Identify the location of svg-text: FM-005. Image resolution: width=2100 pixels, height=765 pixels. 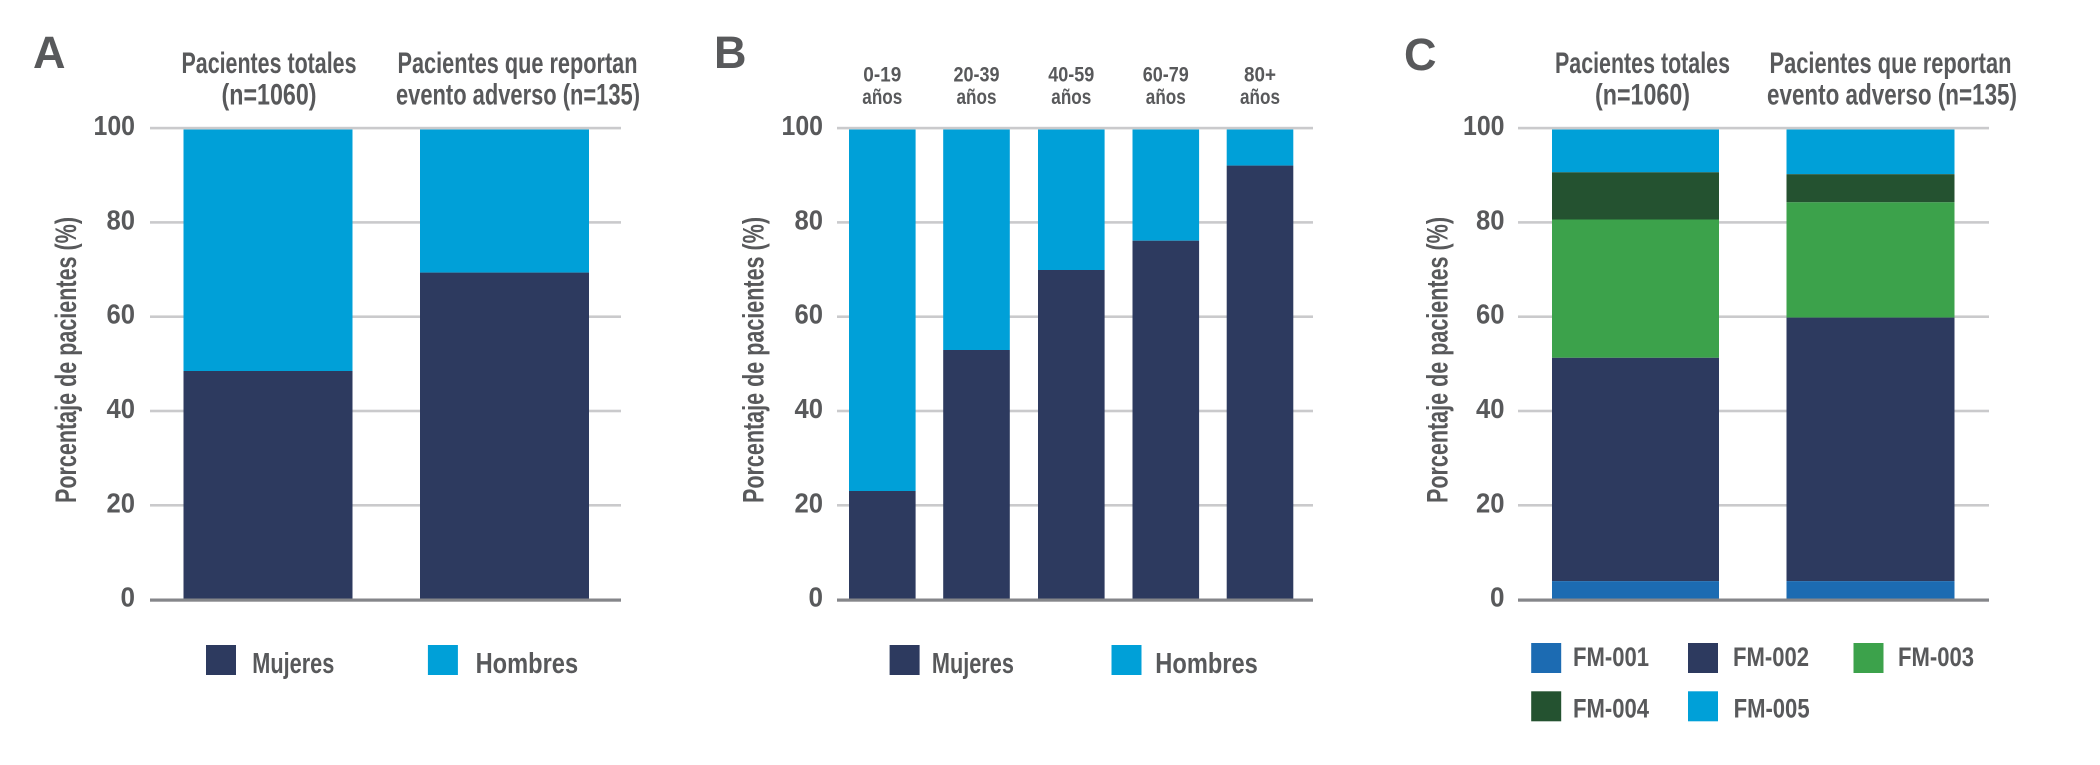
(1772, 708).